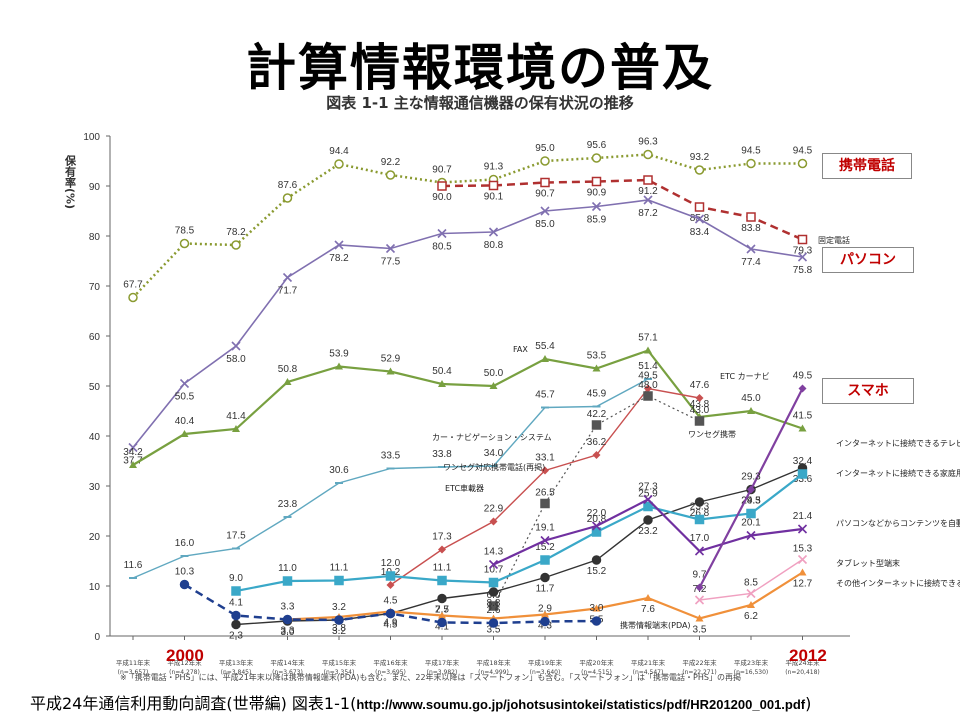 The image size is (960, 720). What do you see at coordinates (700, 507) in the screenshot?
I see `game-value-label-11: 23.3` at bounding box center [700, 507].